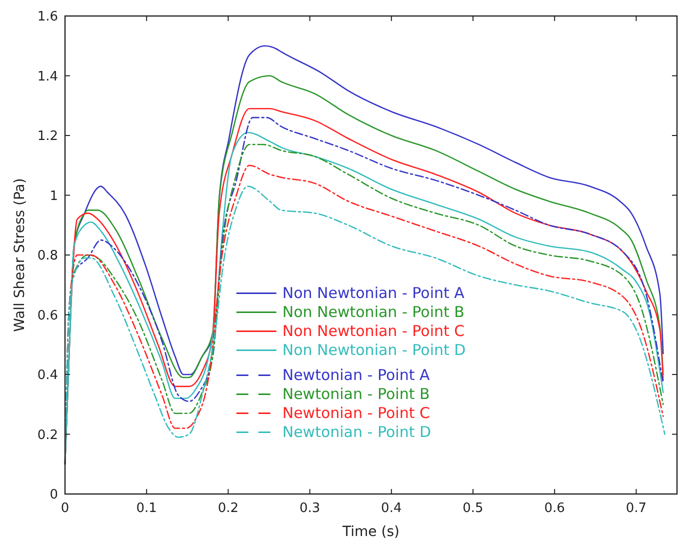  Describe the element at coordinates (356, 394) in the screenshot. I see `legend-label: Newtonian - Point B` at that location.